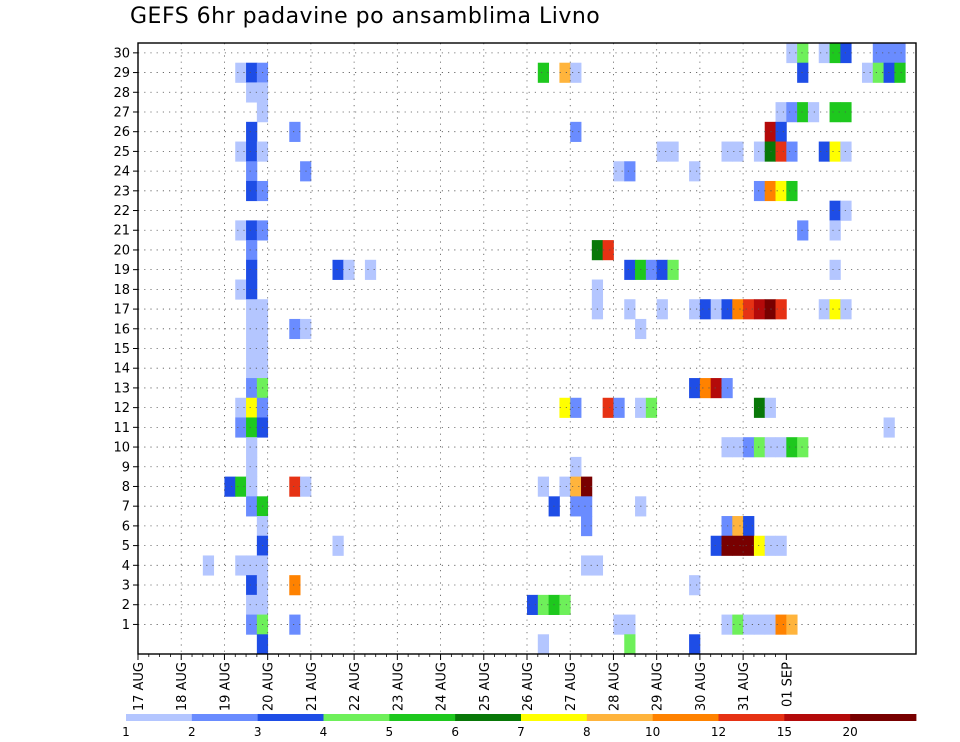  What do you see at coordinates (126, 487) in the screenshot?
I see `y-tick-label: 8` at bounding box center [126, 487].